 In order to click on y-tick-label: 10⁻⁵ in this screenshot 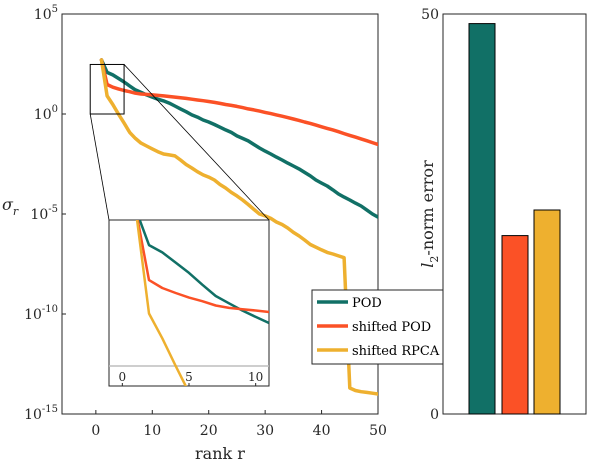, I will do `click(44, 213)`.